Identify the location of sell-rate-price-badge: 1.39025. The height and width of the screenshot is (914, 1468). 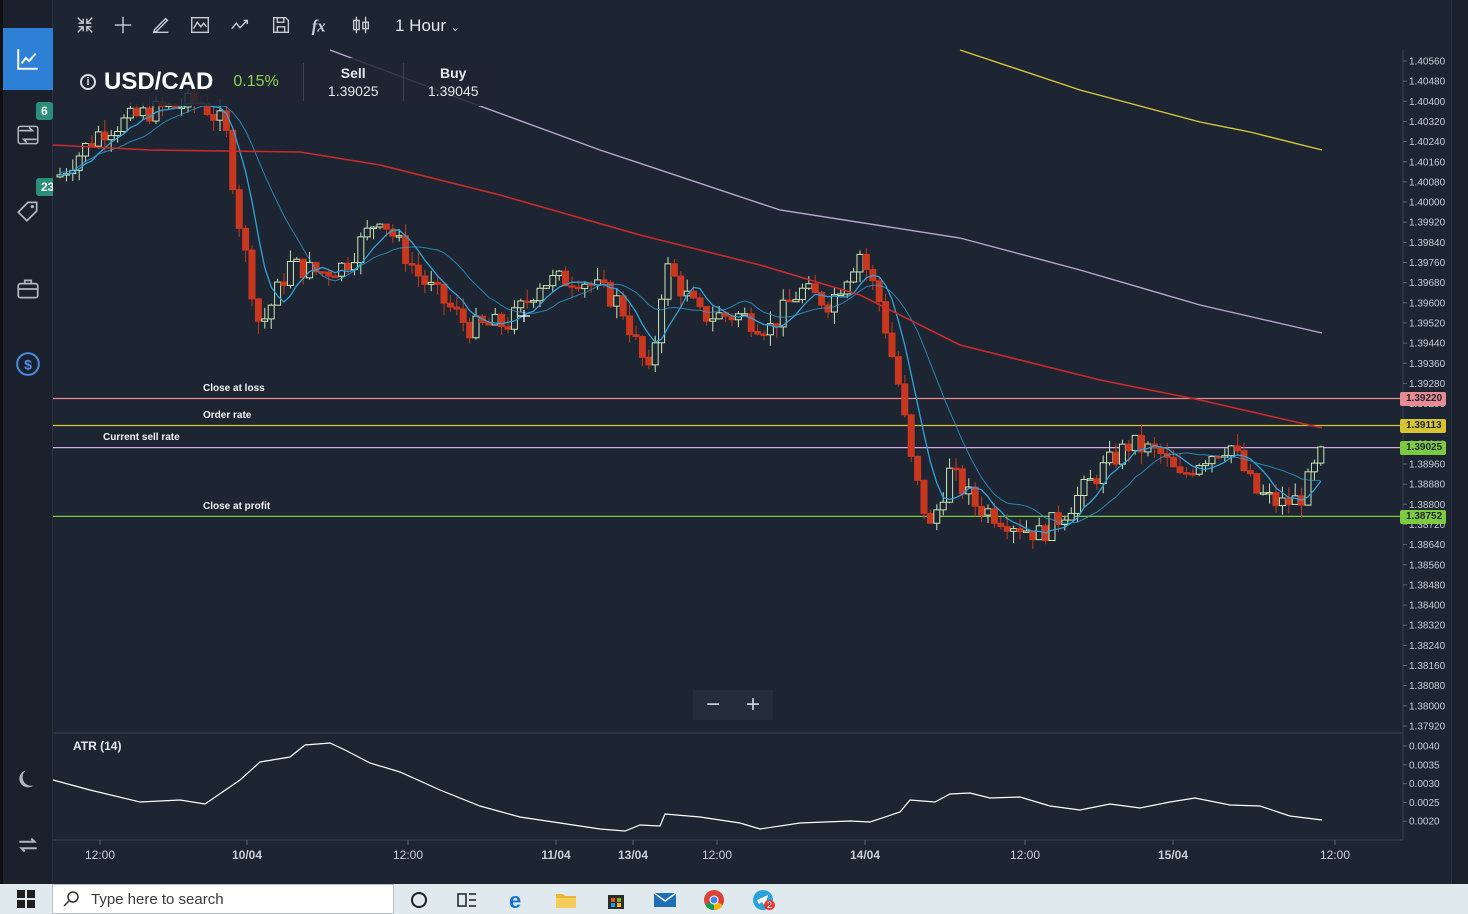
(1423, 448).